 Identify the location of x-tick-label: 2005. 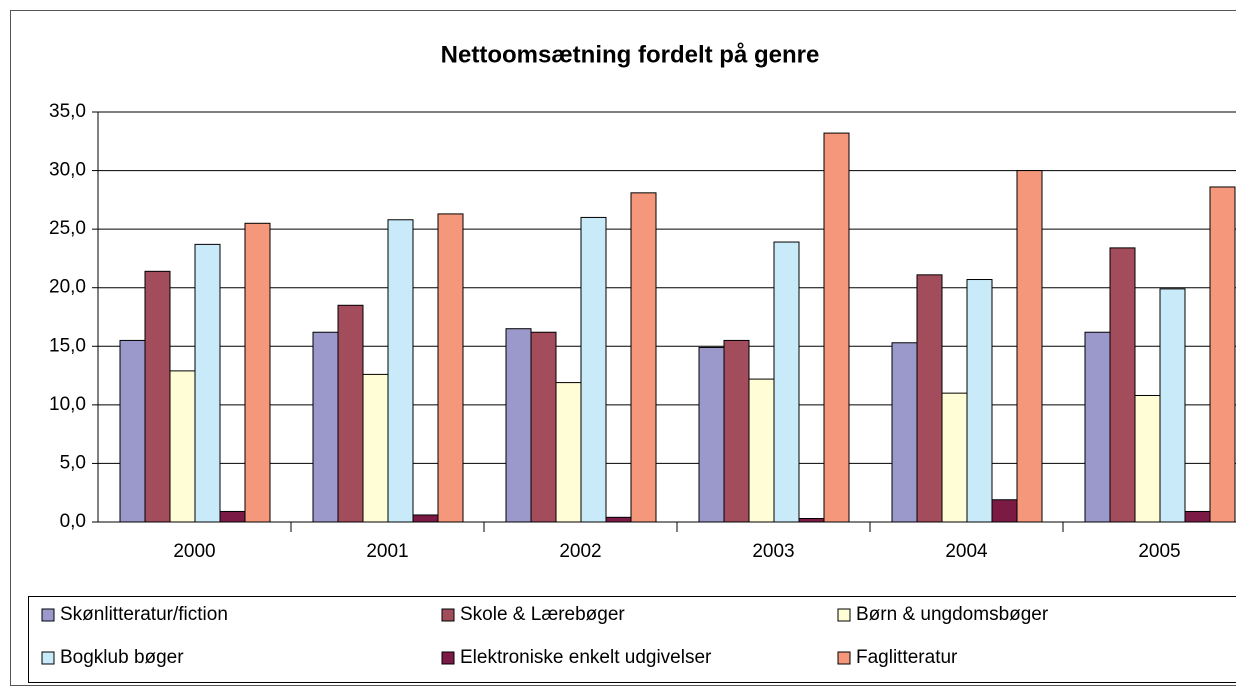
(1159, 551).